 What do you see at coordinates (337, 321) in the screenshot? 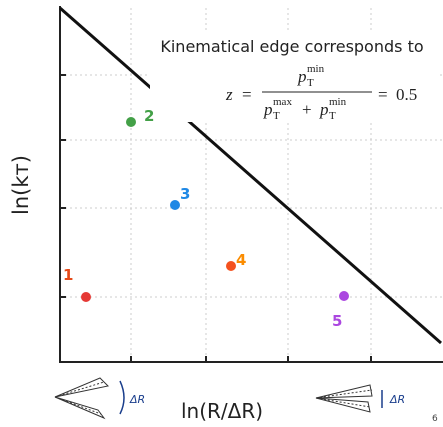
I see `point-label: 5` at bounding box center [337, 321].